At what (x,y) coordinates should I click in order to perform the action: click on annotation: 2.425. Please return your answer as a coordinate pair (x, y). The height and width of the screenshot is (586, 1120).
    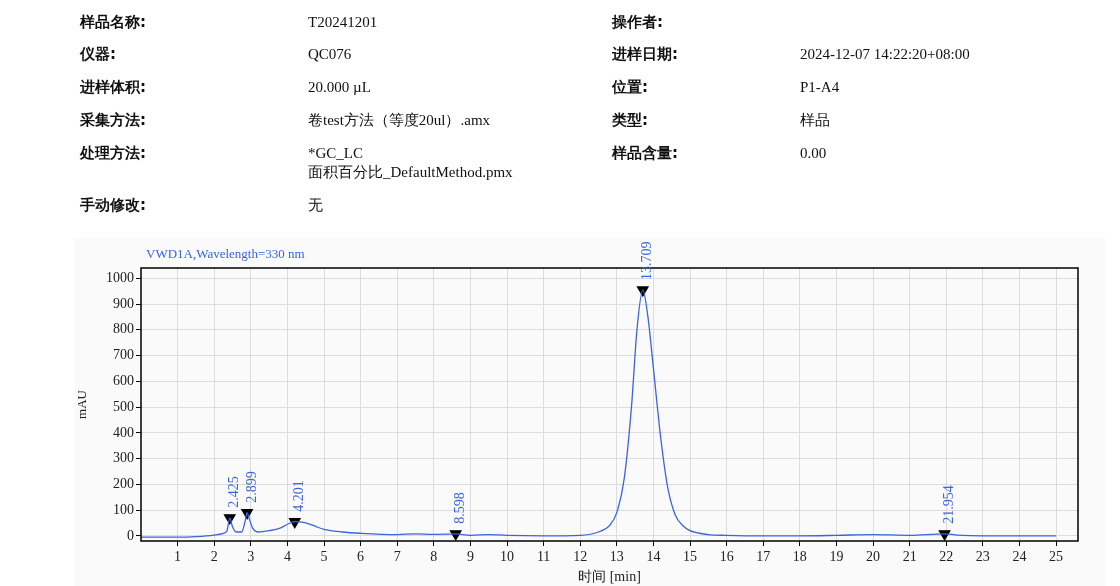
    Looking at the image, I should click on (234, 492).